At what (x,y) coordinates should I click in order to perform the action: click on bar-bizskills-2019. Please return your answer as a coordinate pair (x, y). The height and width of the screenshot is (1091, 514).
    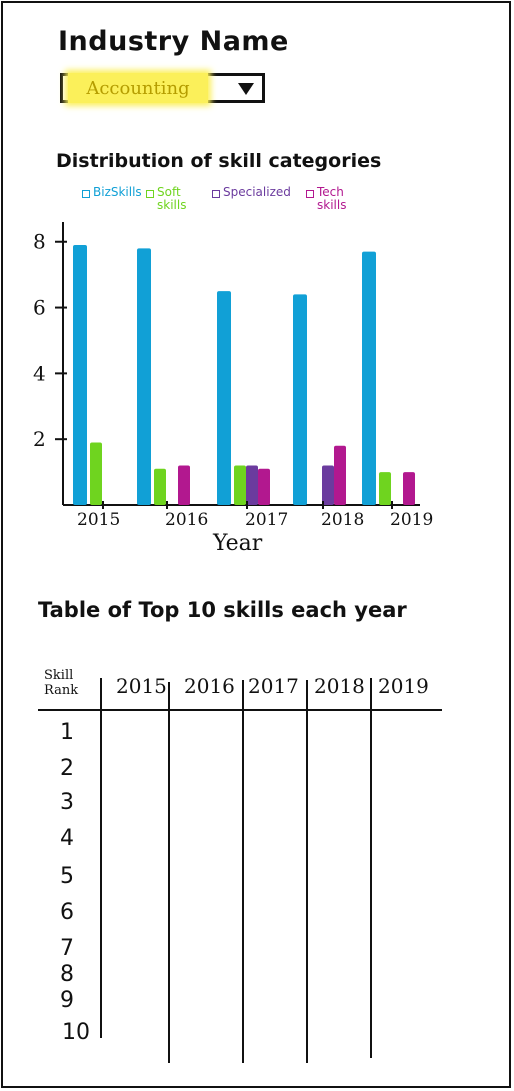
    Looking at the image, I should click on (369, 378).